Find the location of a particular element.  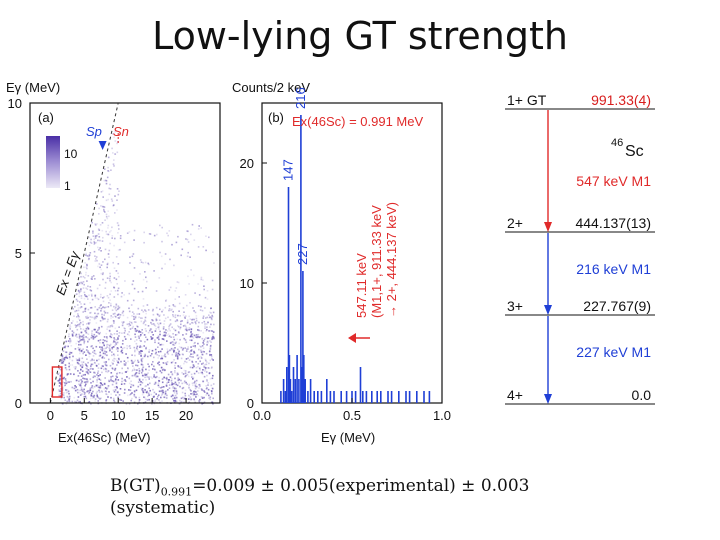

spectrum-bar is located at coordinates (288, 295).